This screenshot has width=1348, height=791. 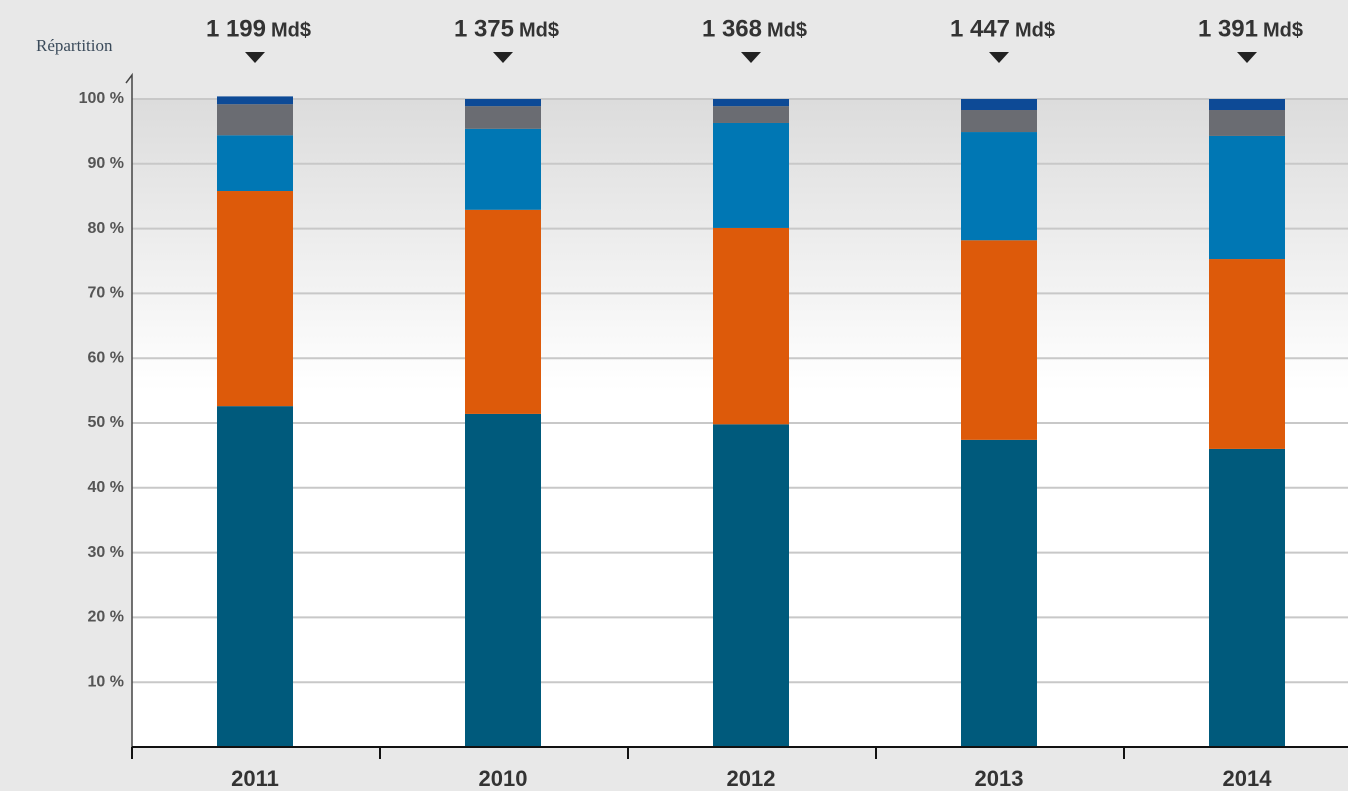 What do you see at coordinates (106, 487) in the screenshot?
I see `y-tick-label: 40 %` at bounding box center [106, 487].